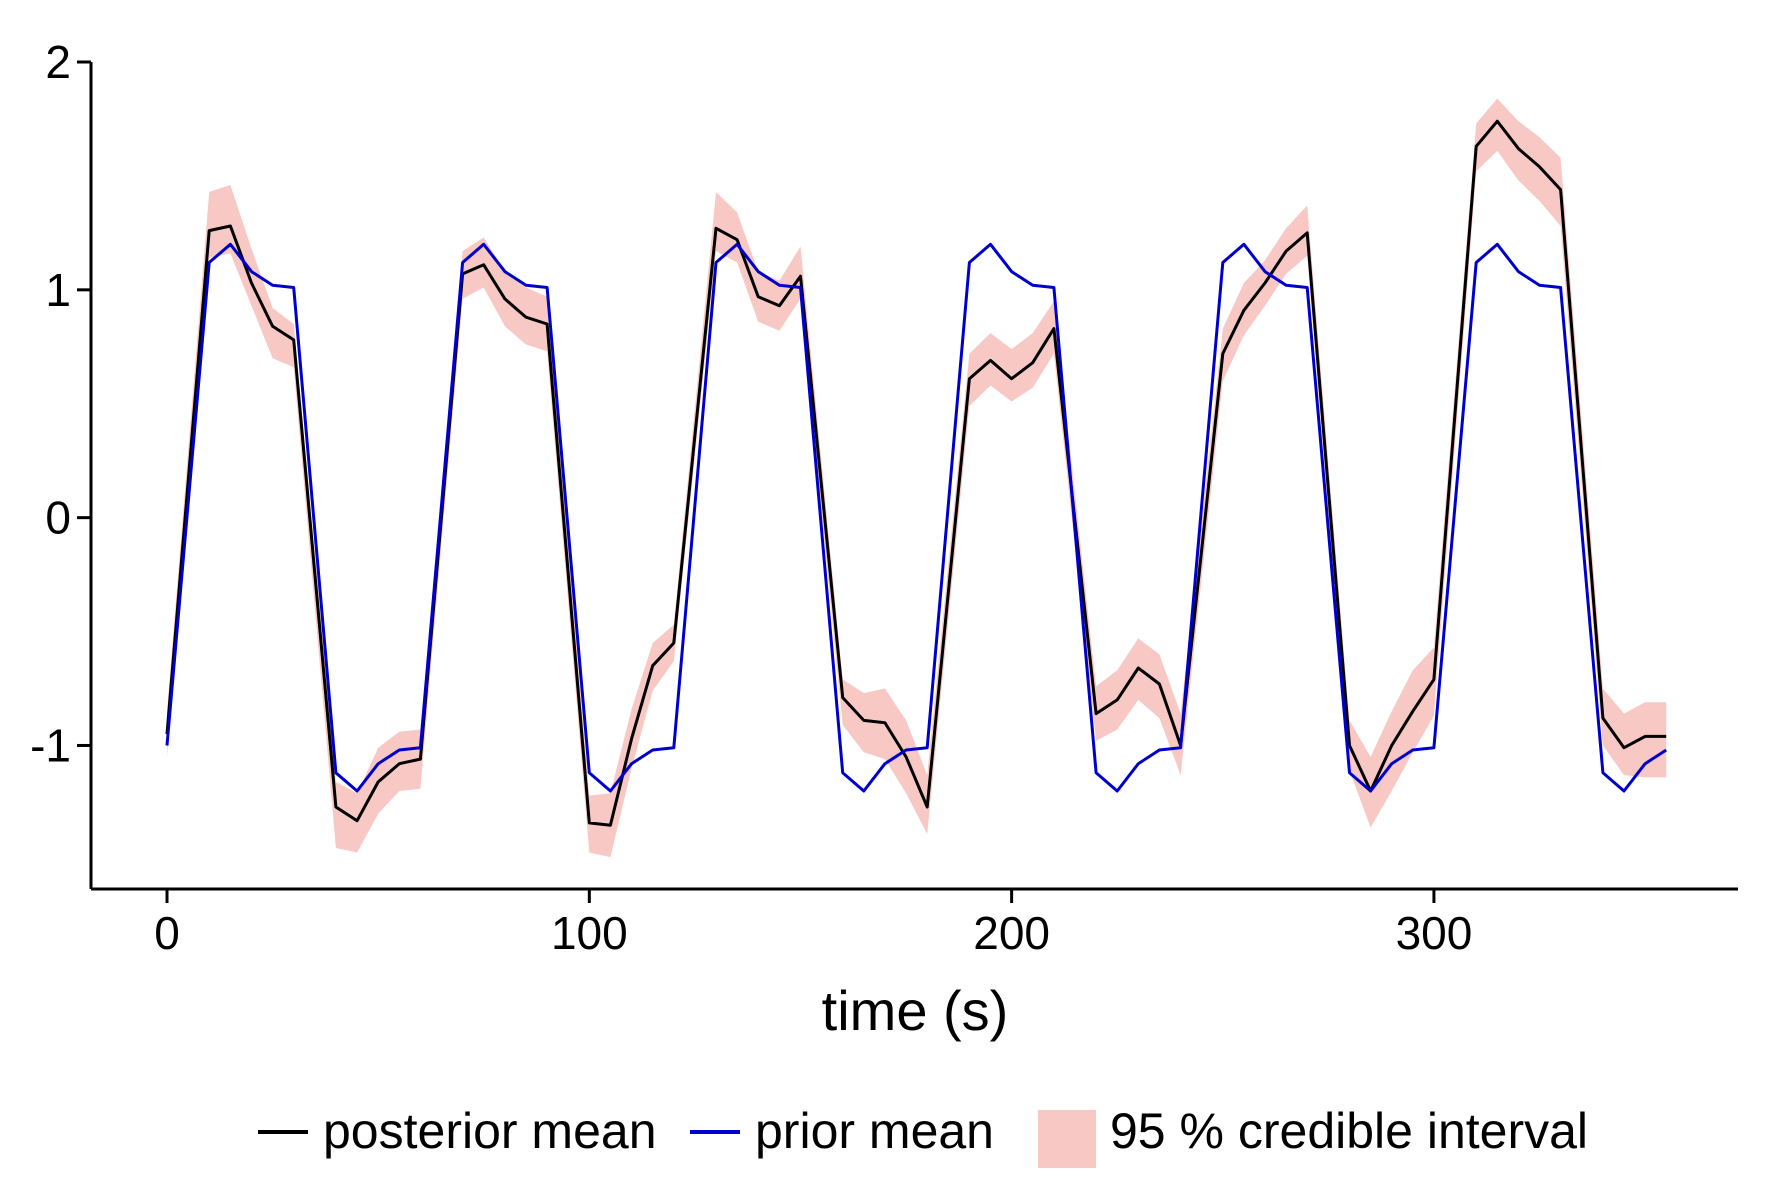 The height and width of the screenshot is (1197, 1784). I want to click on credible-interval-legend-swatch, so click(1067, 1139).